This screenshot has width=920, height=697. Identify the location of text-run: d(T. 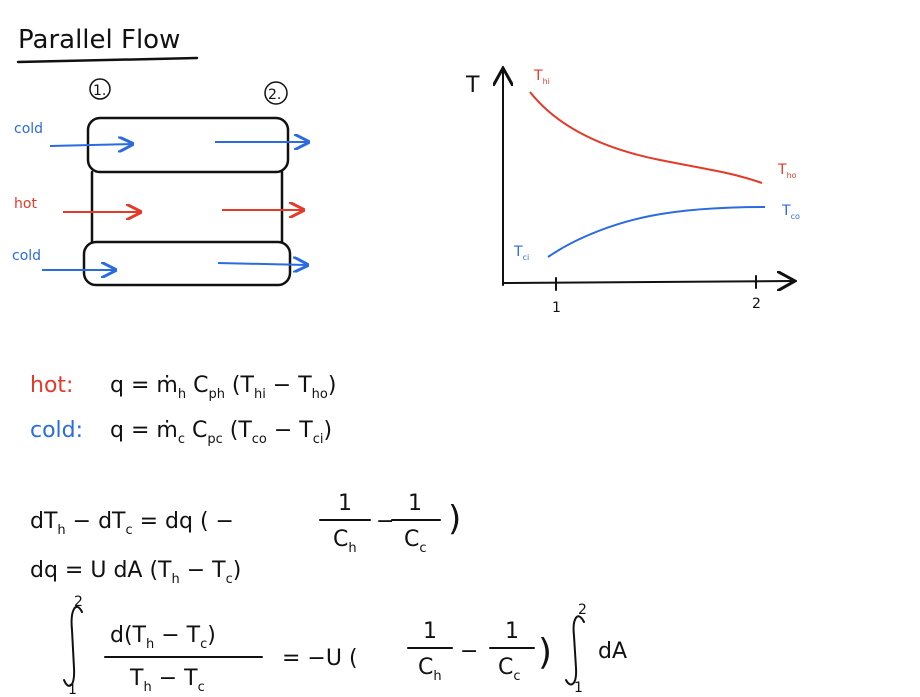
(128, 635).